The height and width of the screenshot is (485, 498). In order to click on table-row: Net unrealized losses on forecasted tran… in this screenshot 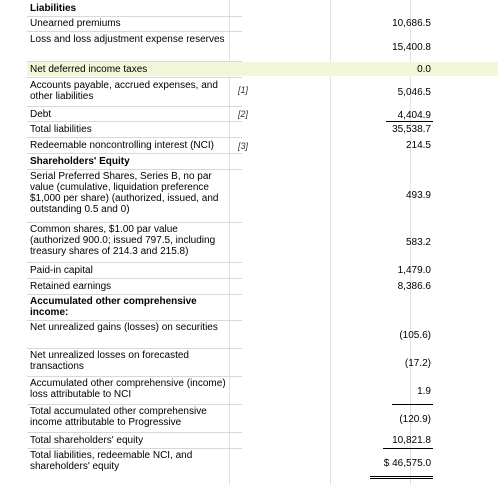, I will do `click(262, 363)`.